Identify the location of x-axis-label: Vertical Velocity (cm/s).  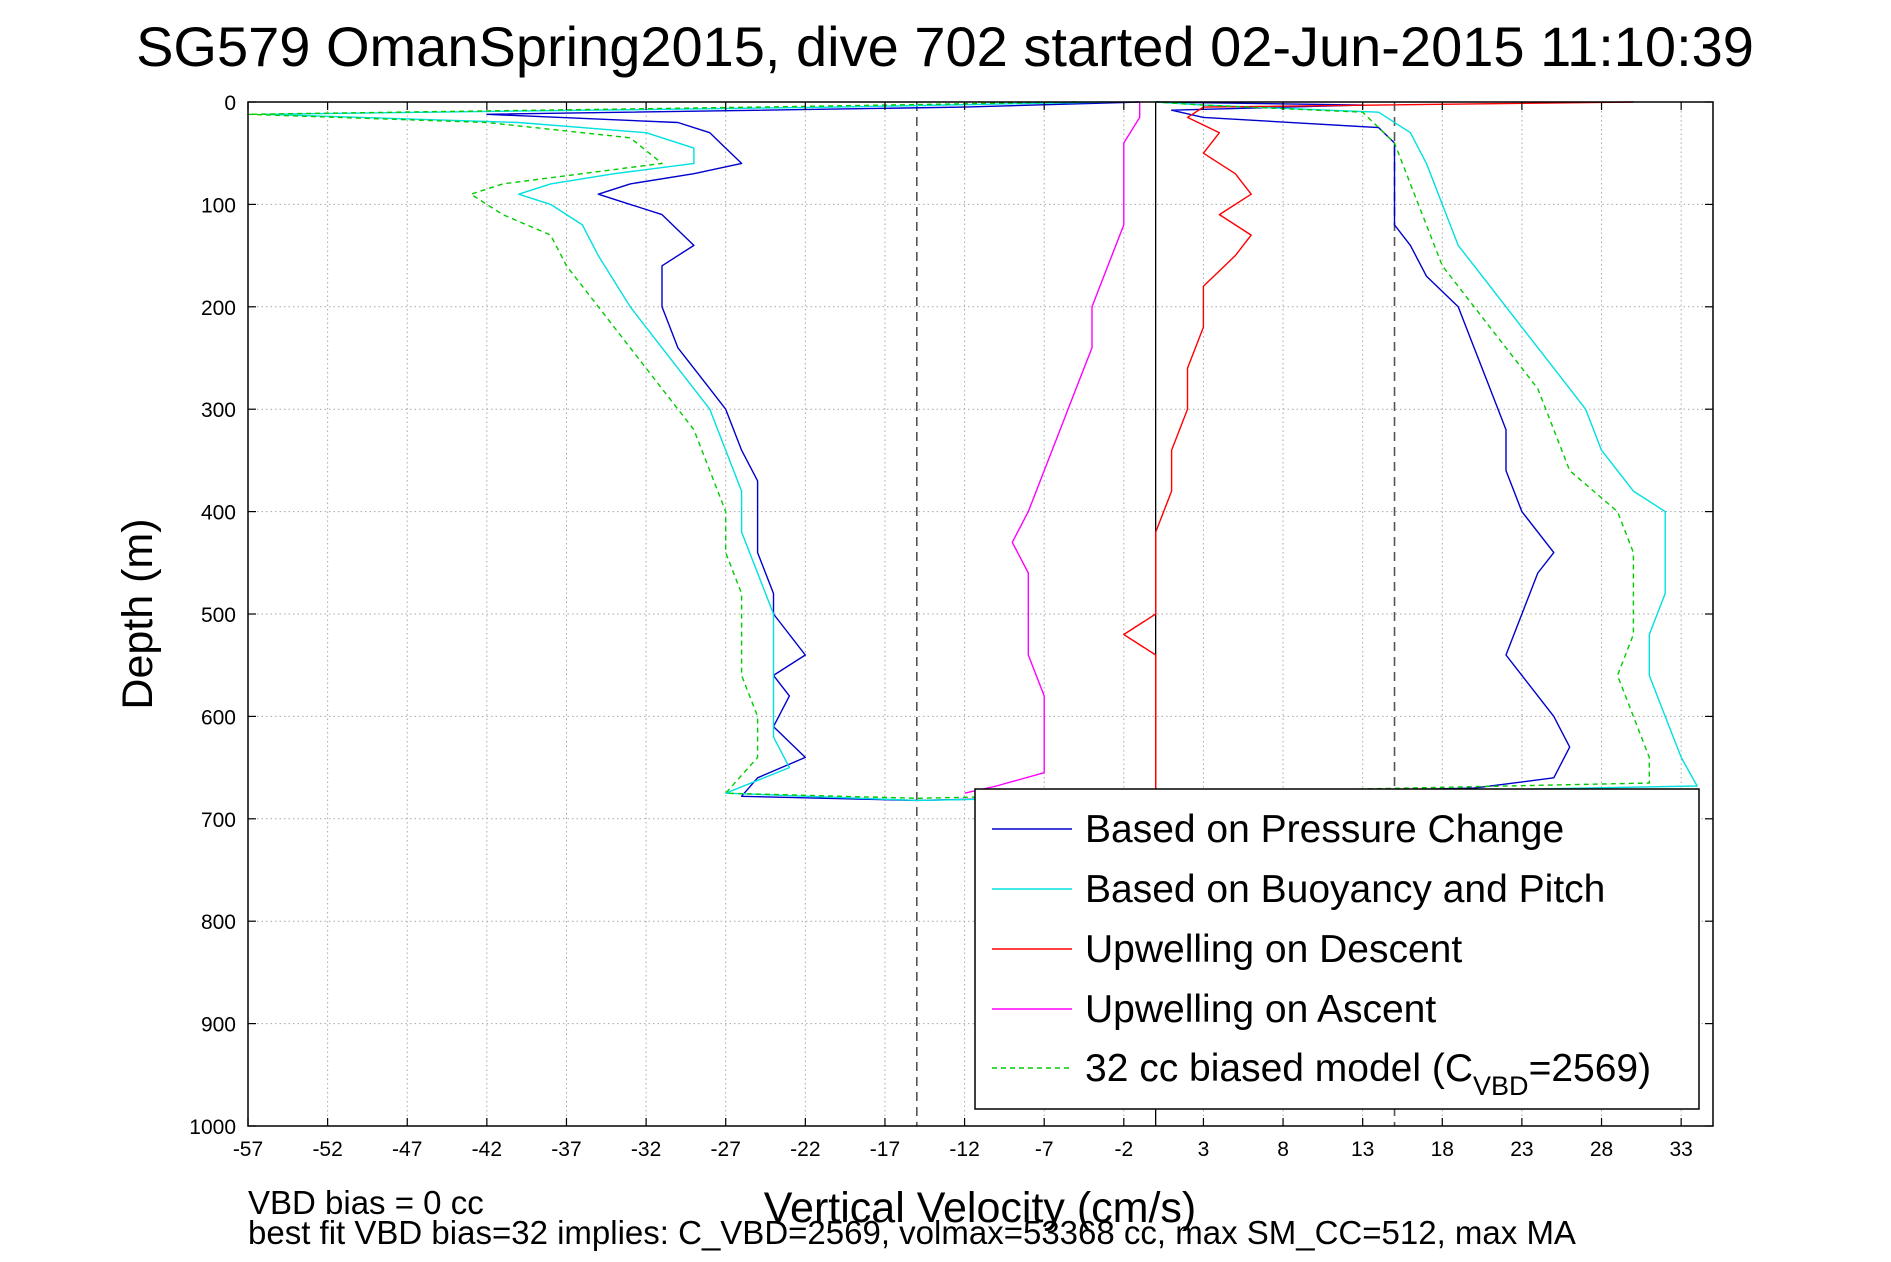
(980, 1208).